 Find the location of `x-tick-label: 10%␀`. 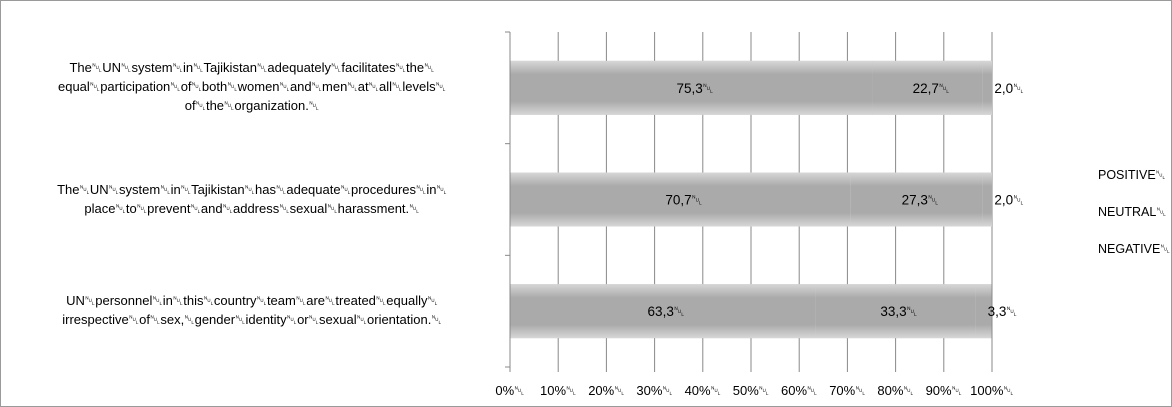

x-tick-label: 10%␀ is located at coordinates (558, 390).